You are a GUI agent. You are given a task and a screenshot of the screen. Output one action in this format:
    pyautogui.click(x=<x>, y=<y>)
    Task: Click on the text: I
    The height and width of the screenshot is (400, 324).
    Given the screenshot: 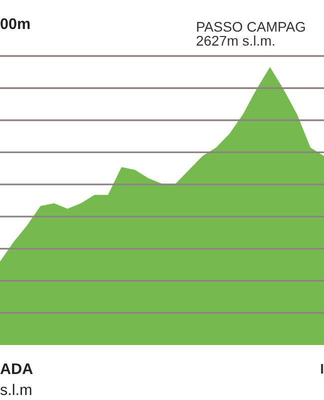 What is the action you would take?
    pyautogui.click(x=322, y=369)
    